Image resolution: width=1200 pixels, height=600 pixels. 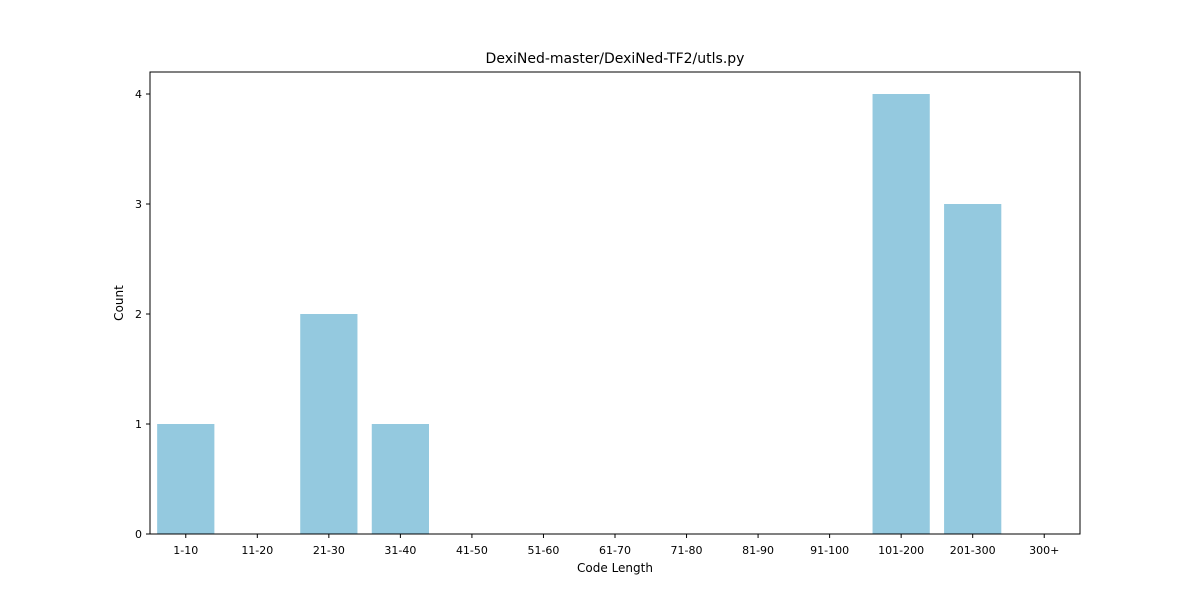 I want to click on x-tick-label: 300+, so click(x=1044, y=550).